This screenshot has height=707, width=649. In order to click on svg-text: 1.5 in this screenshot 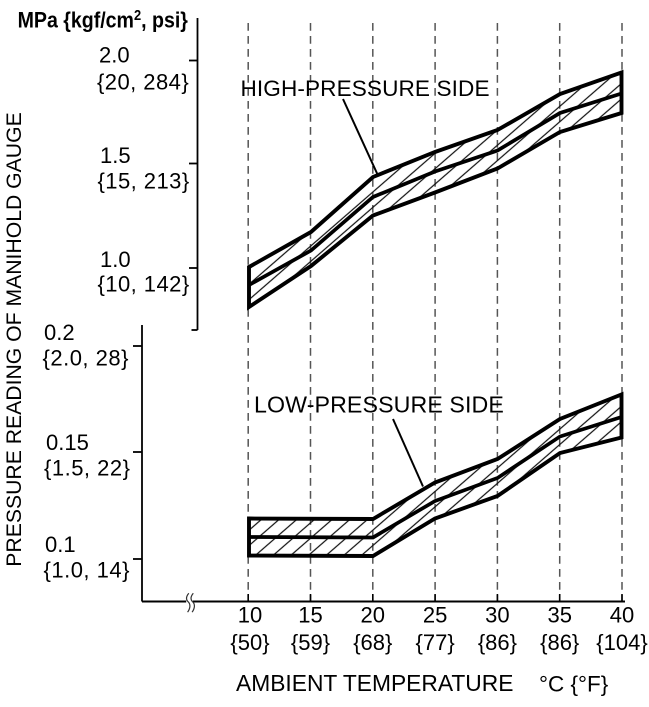, I will do `click(115, 155)`.